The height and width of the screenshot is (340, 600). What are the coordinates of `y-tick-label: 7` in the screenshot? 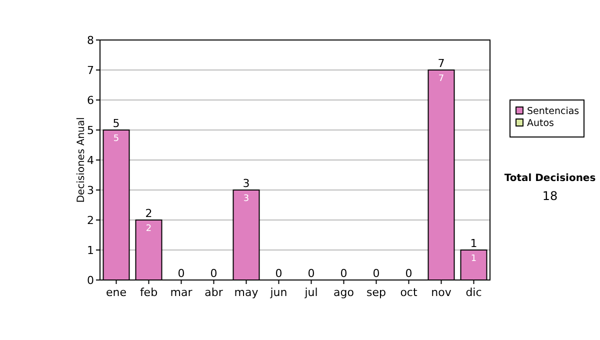 It's located at (90, 70).